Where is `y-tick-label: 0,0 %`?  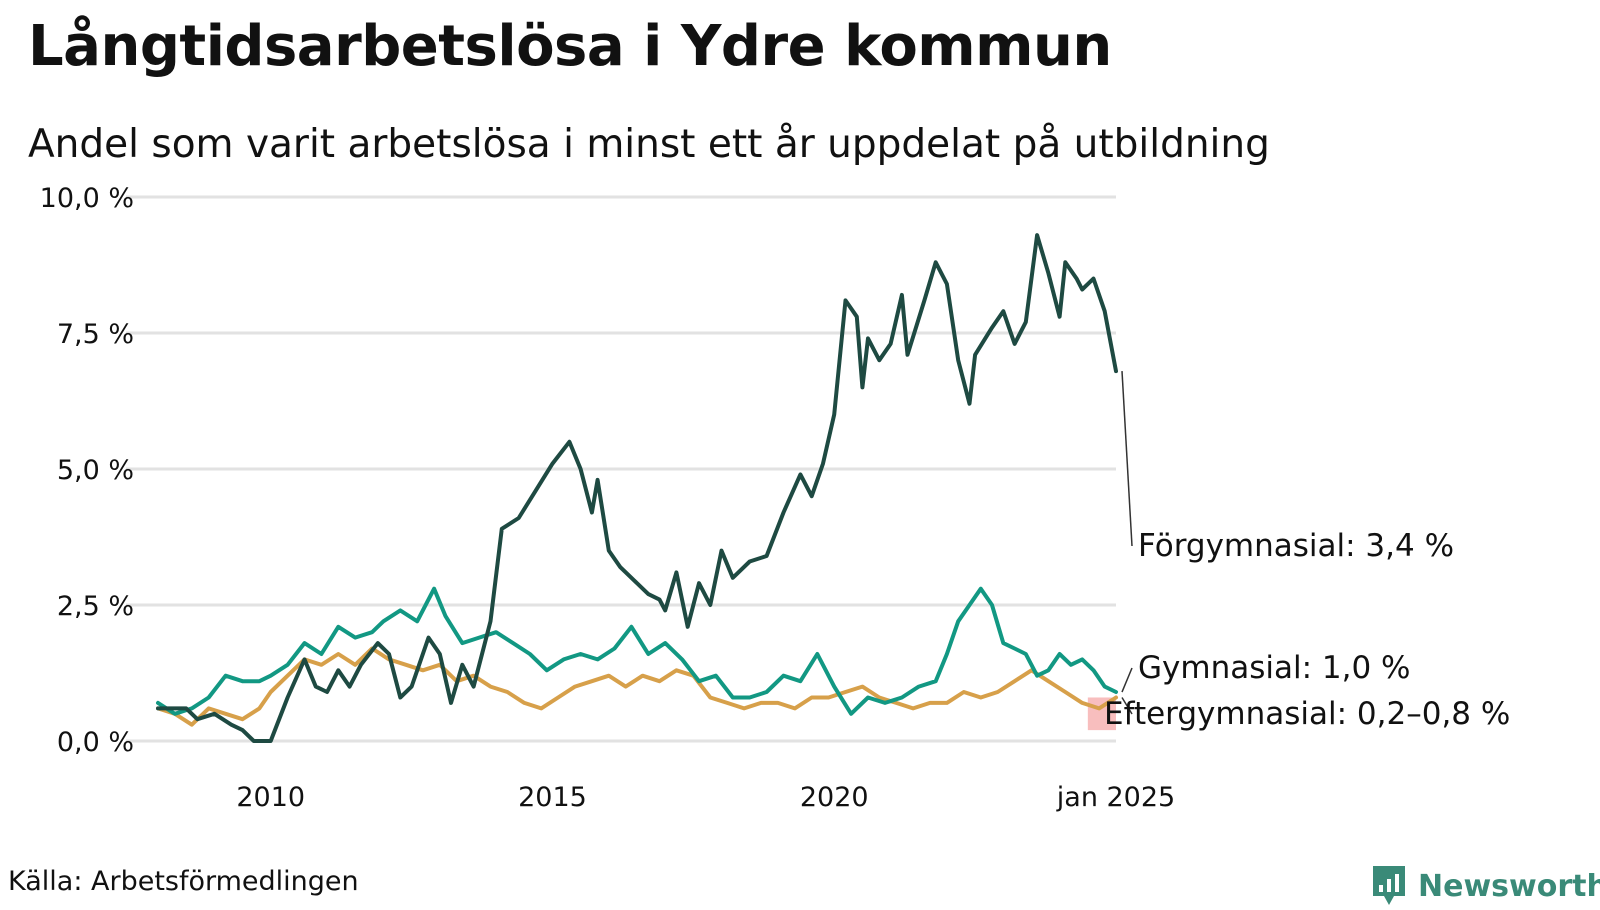
y-tick-label: 0,0 % is located at coordinates (95, 742).